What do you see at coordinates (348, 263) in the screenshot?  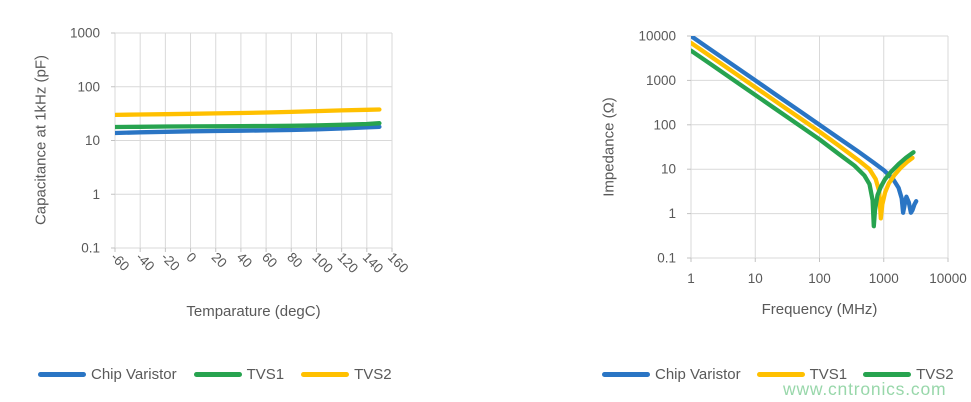 I see `x-tick-label: 120` at bounding box center [348, 263].